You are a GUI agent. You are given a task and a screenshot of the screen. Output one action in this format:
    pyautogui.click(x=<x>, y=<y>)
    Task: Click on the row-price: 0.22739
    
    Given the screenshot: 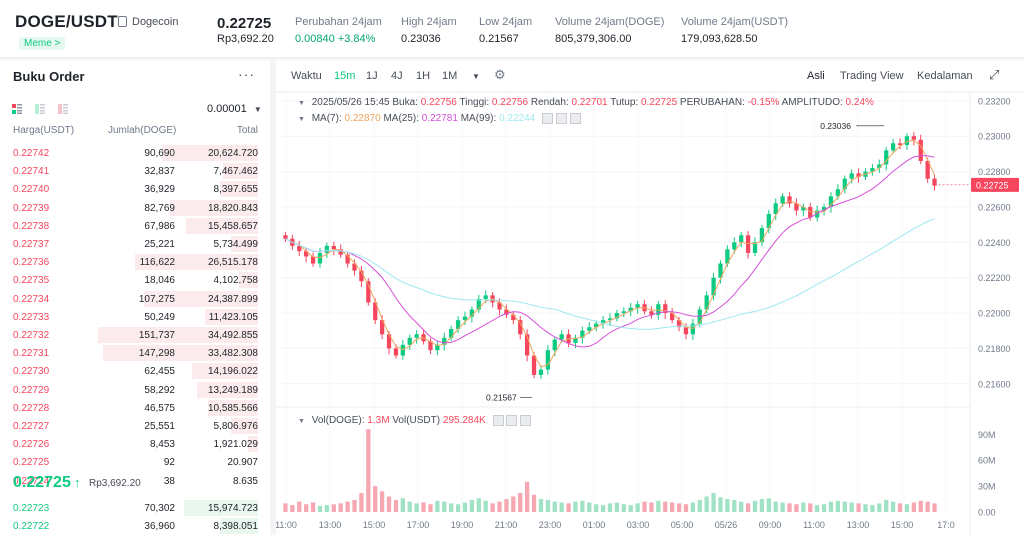 What is the action you would take?
    pyautogui.click(x=31, y=208)
    